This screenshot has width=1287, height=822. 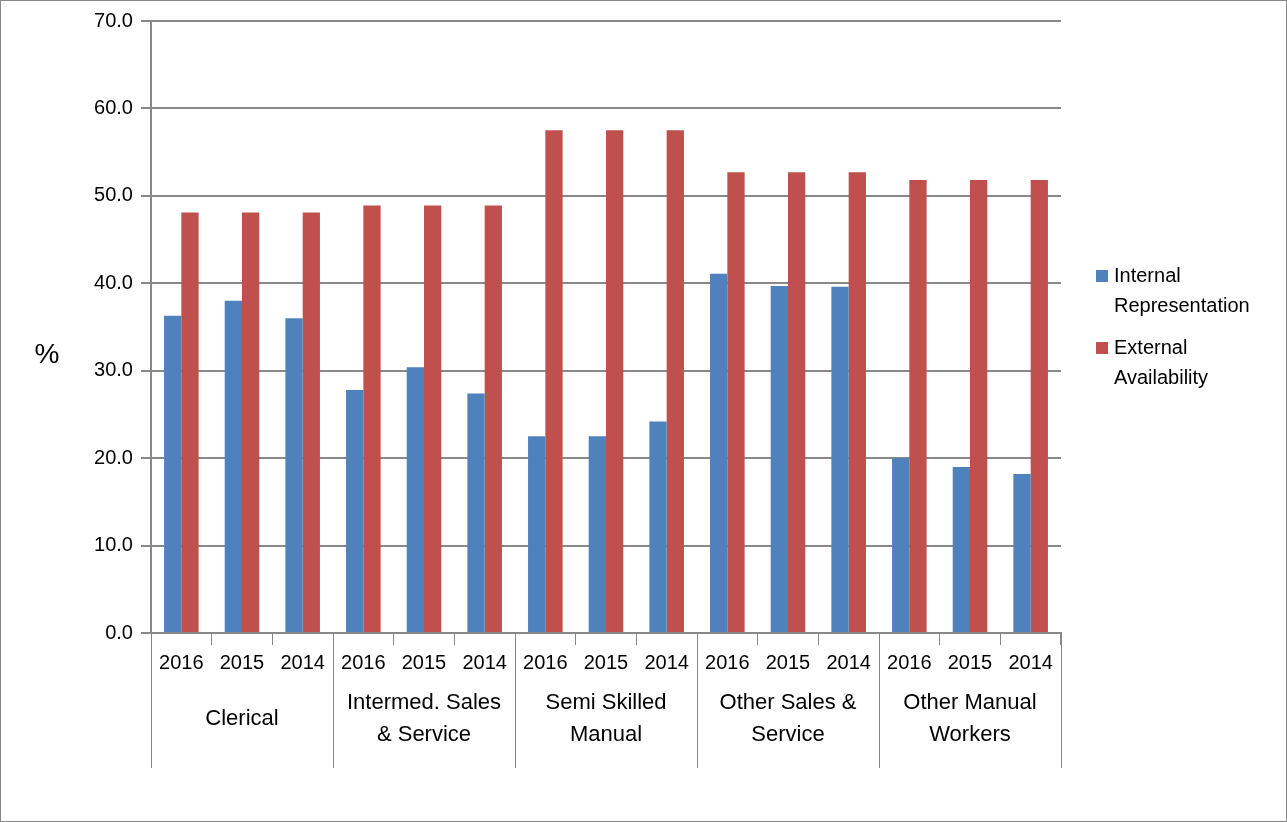 What do you see at coordinates (606, 718) in the screenshot?
I see `text: Semi Skilled Manual` at bounding box center [606, 718].